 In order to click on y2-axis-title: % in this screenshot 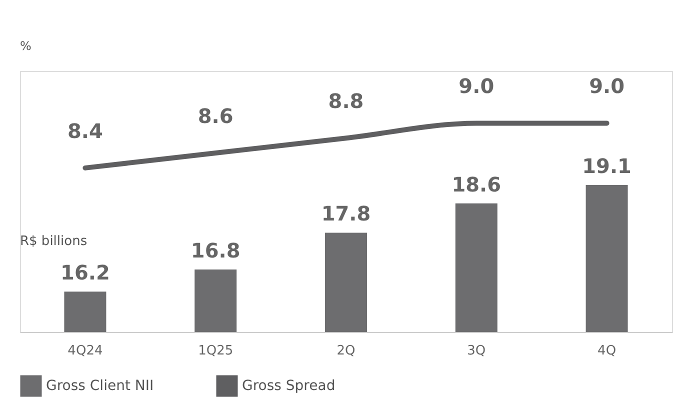, I will do `click(26, 46)`.